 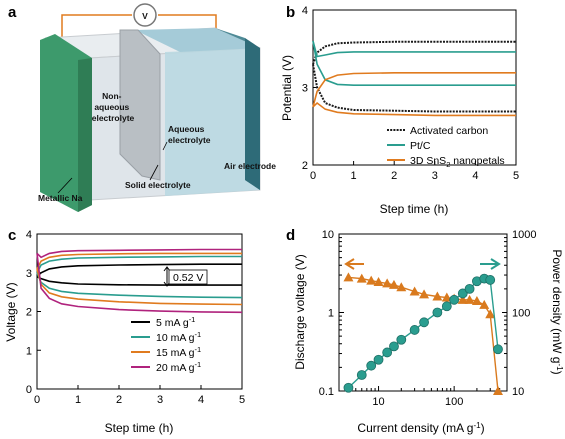 What do you see at coordinates (158, 185) in the screenshot?
I see `solid-electrolyte-label: Solid electrolyte` at bounding box center [158, 185].